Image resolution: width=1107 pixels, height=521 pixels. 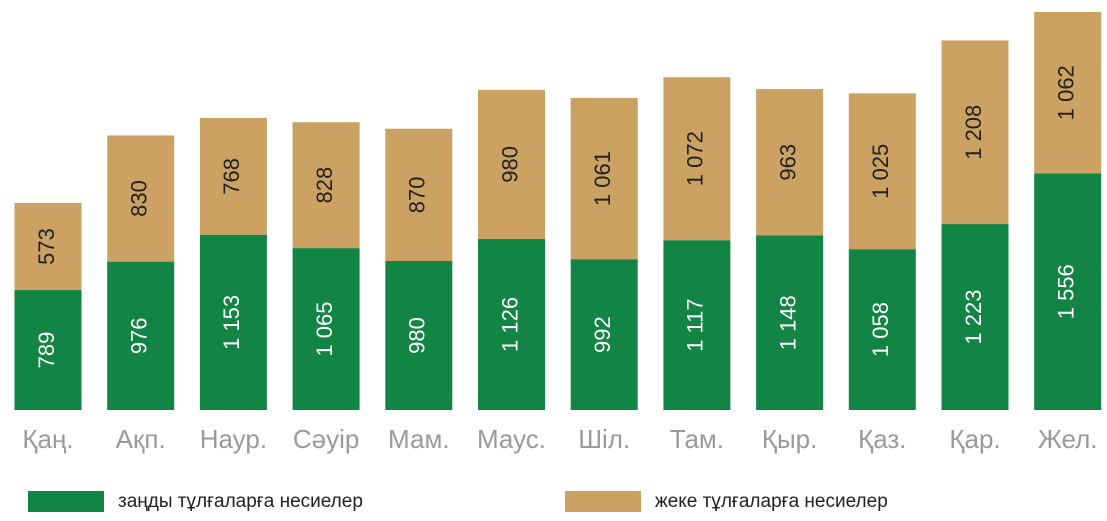 I want to click on x-tick-label: Қаң., so click(x=47, y=439).